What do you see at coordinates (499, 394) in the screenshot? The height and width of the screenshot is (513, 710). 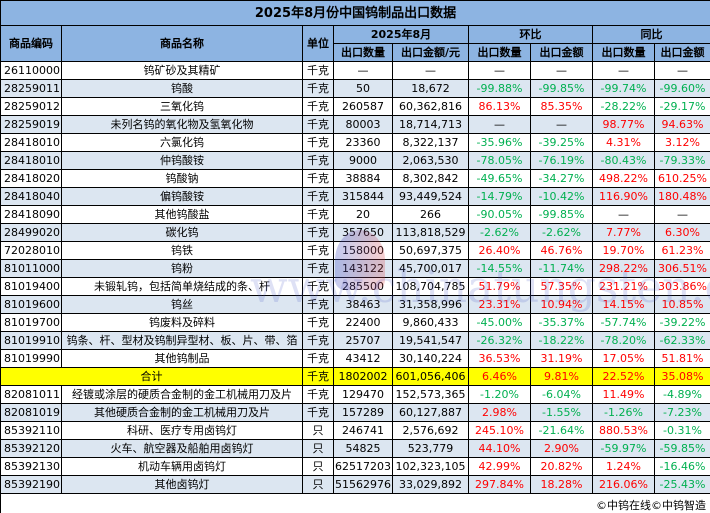 I see `cell-mom-qty: -1.20%` at bounding box center [499, 394].